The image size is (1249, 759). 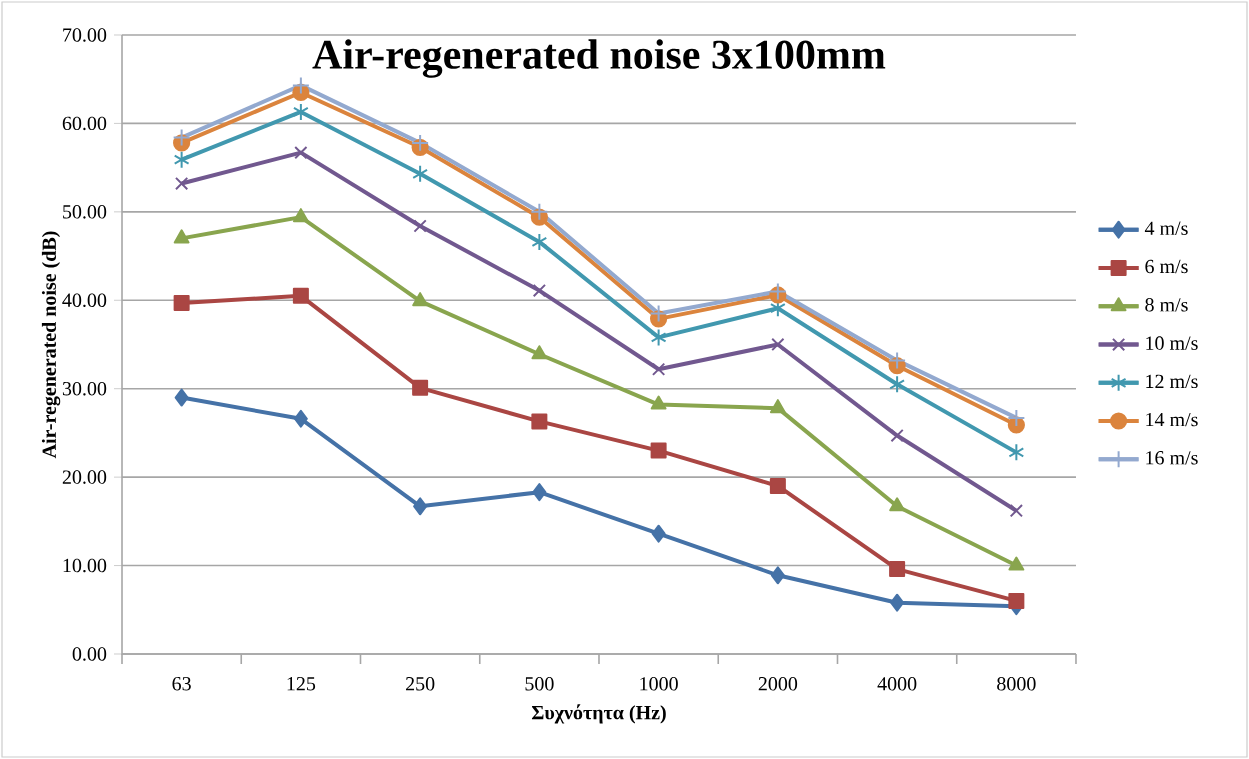 What do you see at coordinates (181, 684) in the screenshot?
I see `x-tick-label: 63` at bounding box center [181, 684].